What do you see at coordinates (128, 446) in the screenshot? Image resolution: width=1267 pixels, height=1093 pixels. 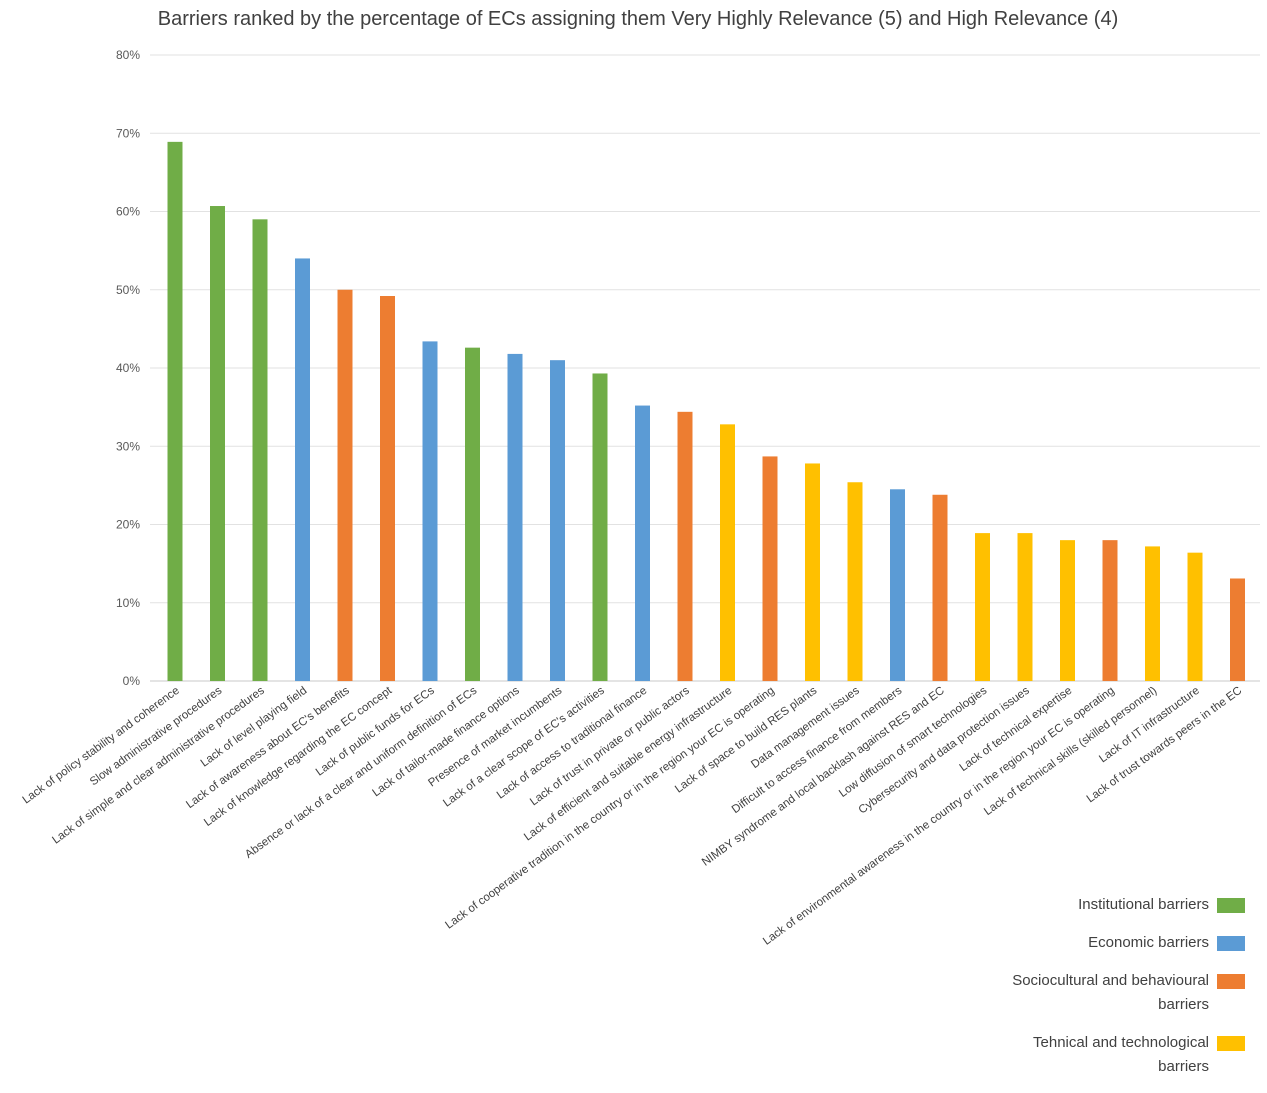 I see `y-tick-label: 30%` at bounding box center [128, 446].